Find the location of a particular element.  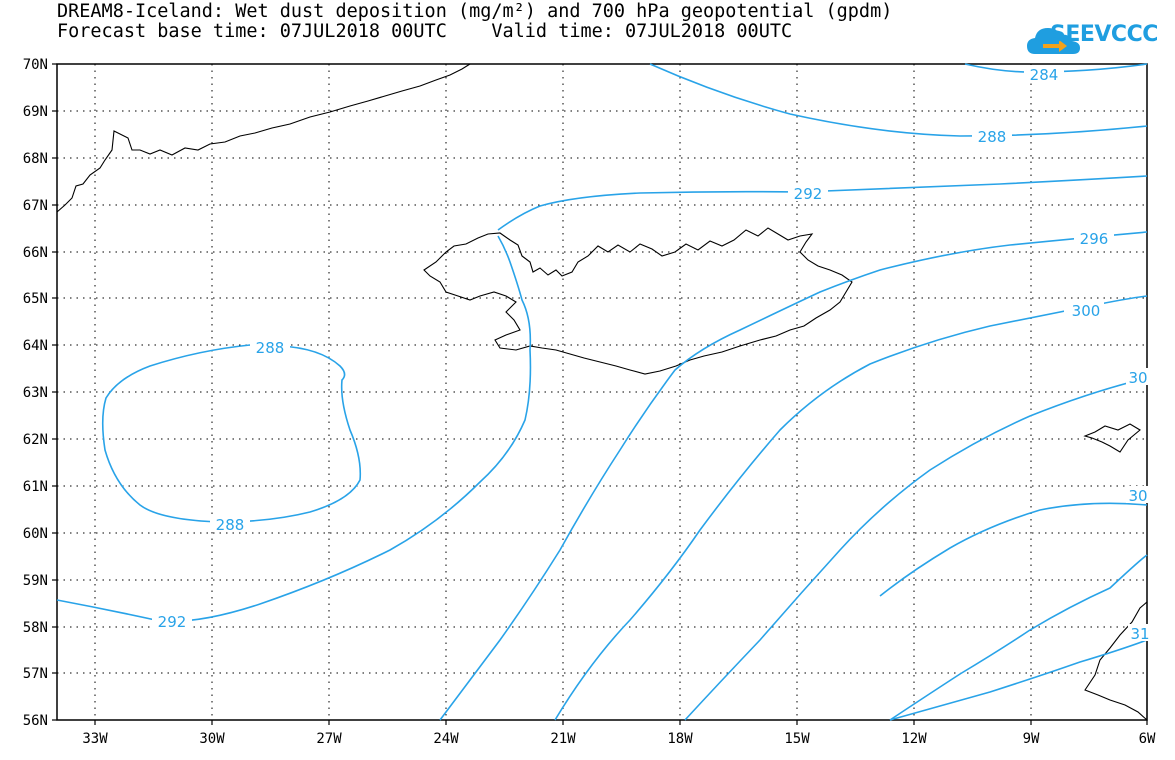

lon-label-12w: 12W is located at coordinates (914, 739).